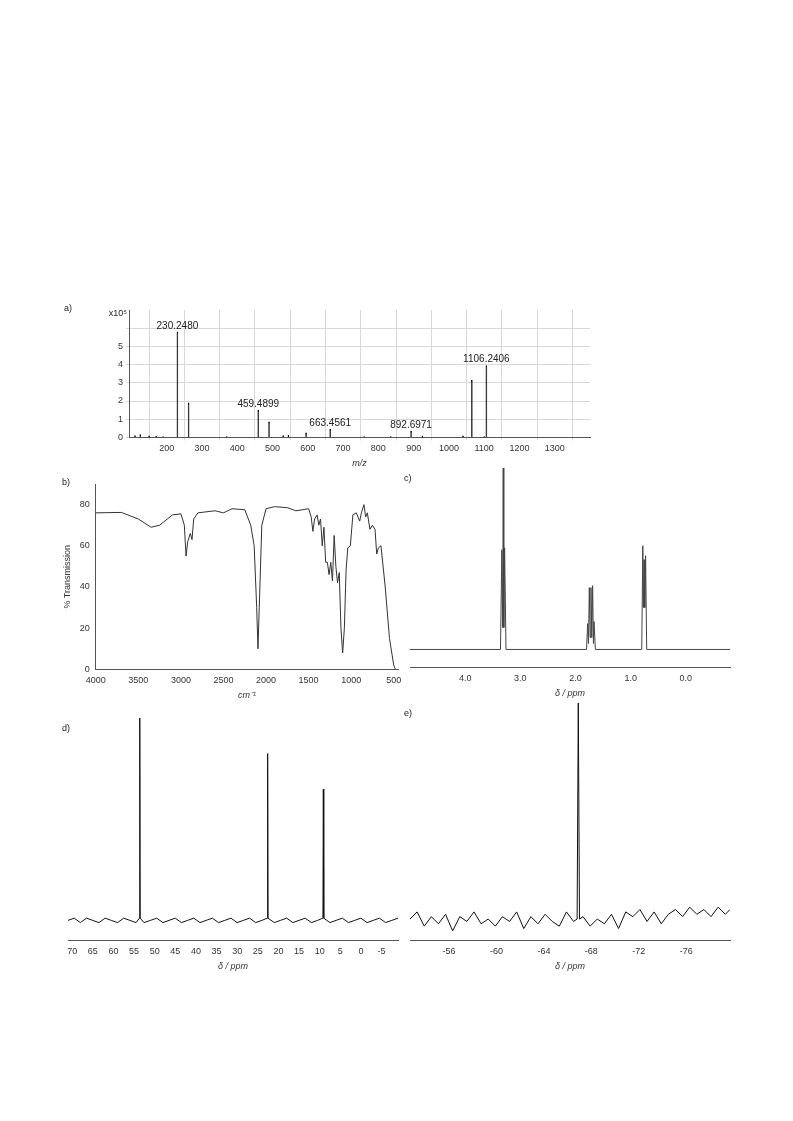  Describe the element at coordinates (319, 951) in the screenshot. I see `x-tick-label: 10` at that location.